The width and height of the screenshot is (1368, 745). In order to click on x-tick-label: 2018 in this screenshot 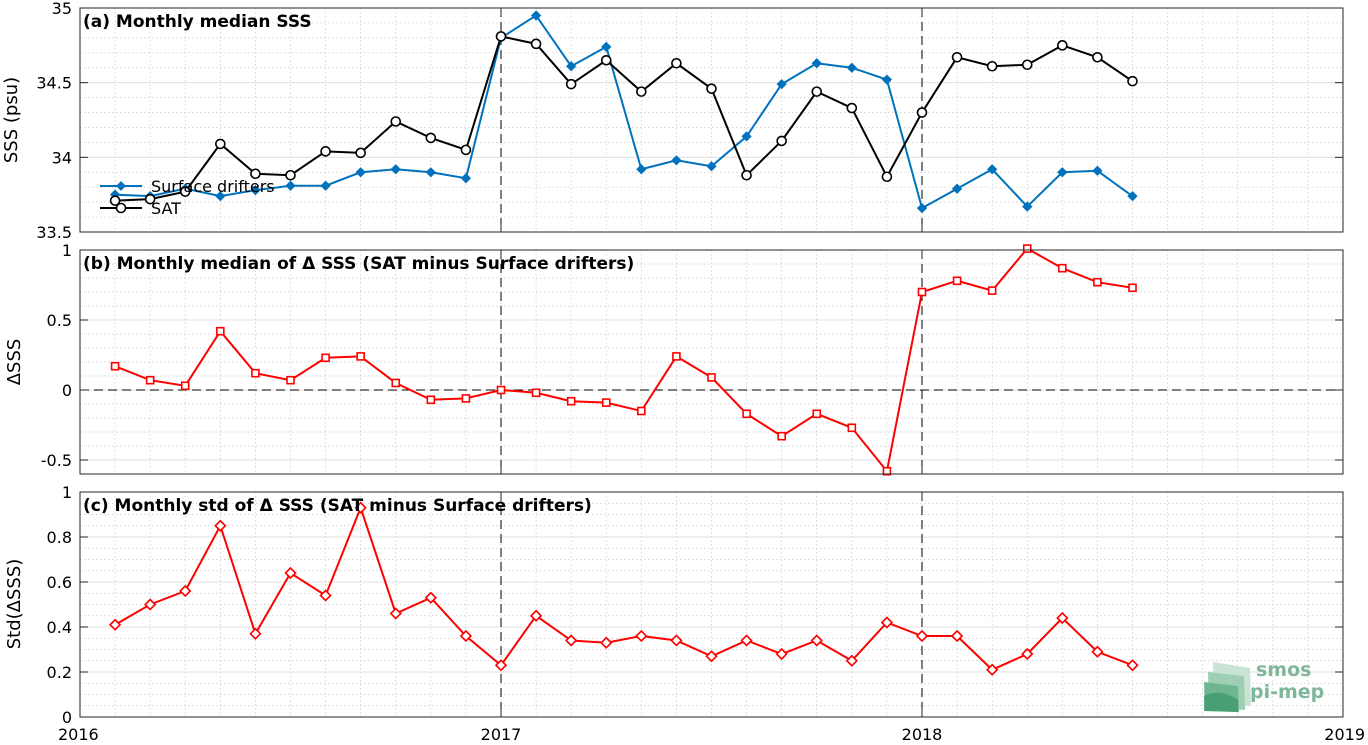, I will do `click(922, 734)`.